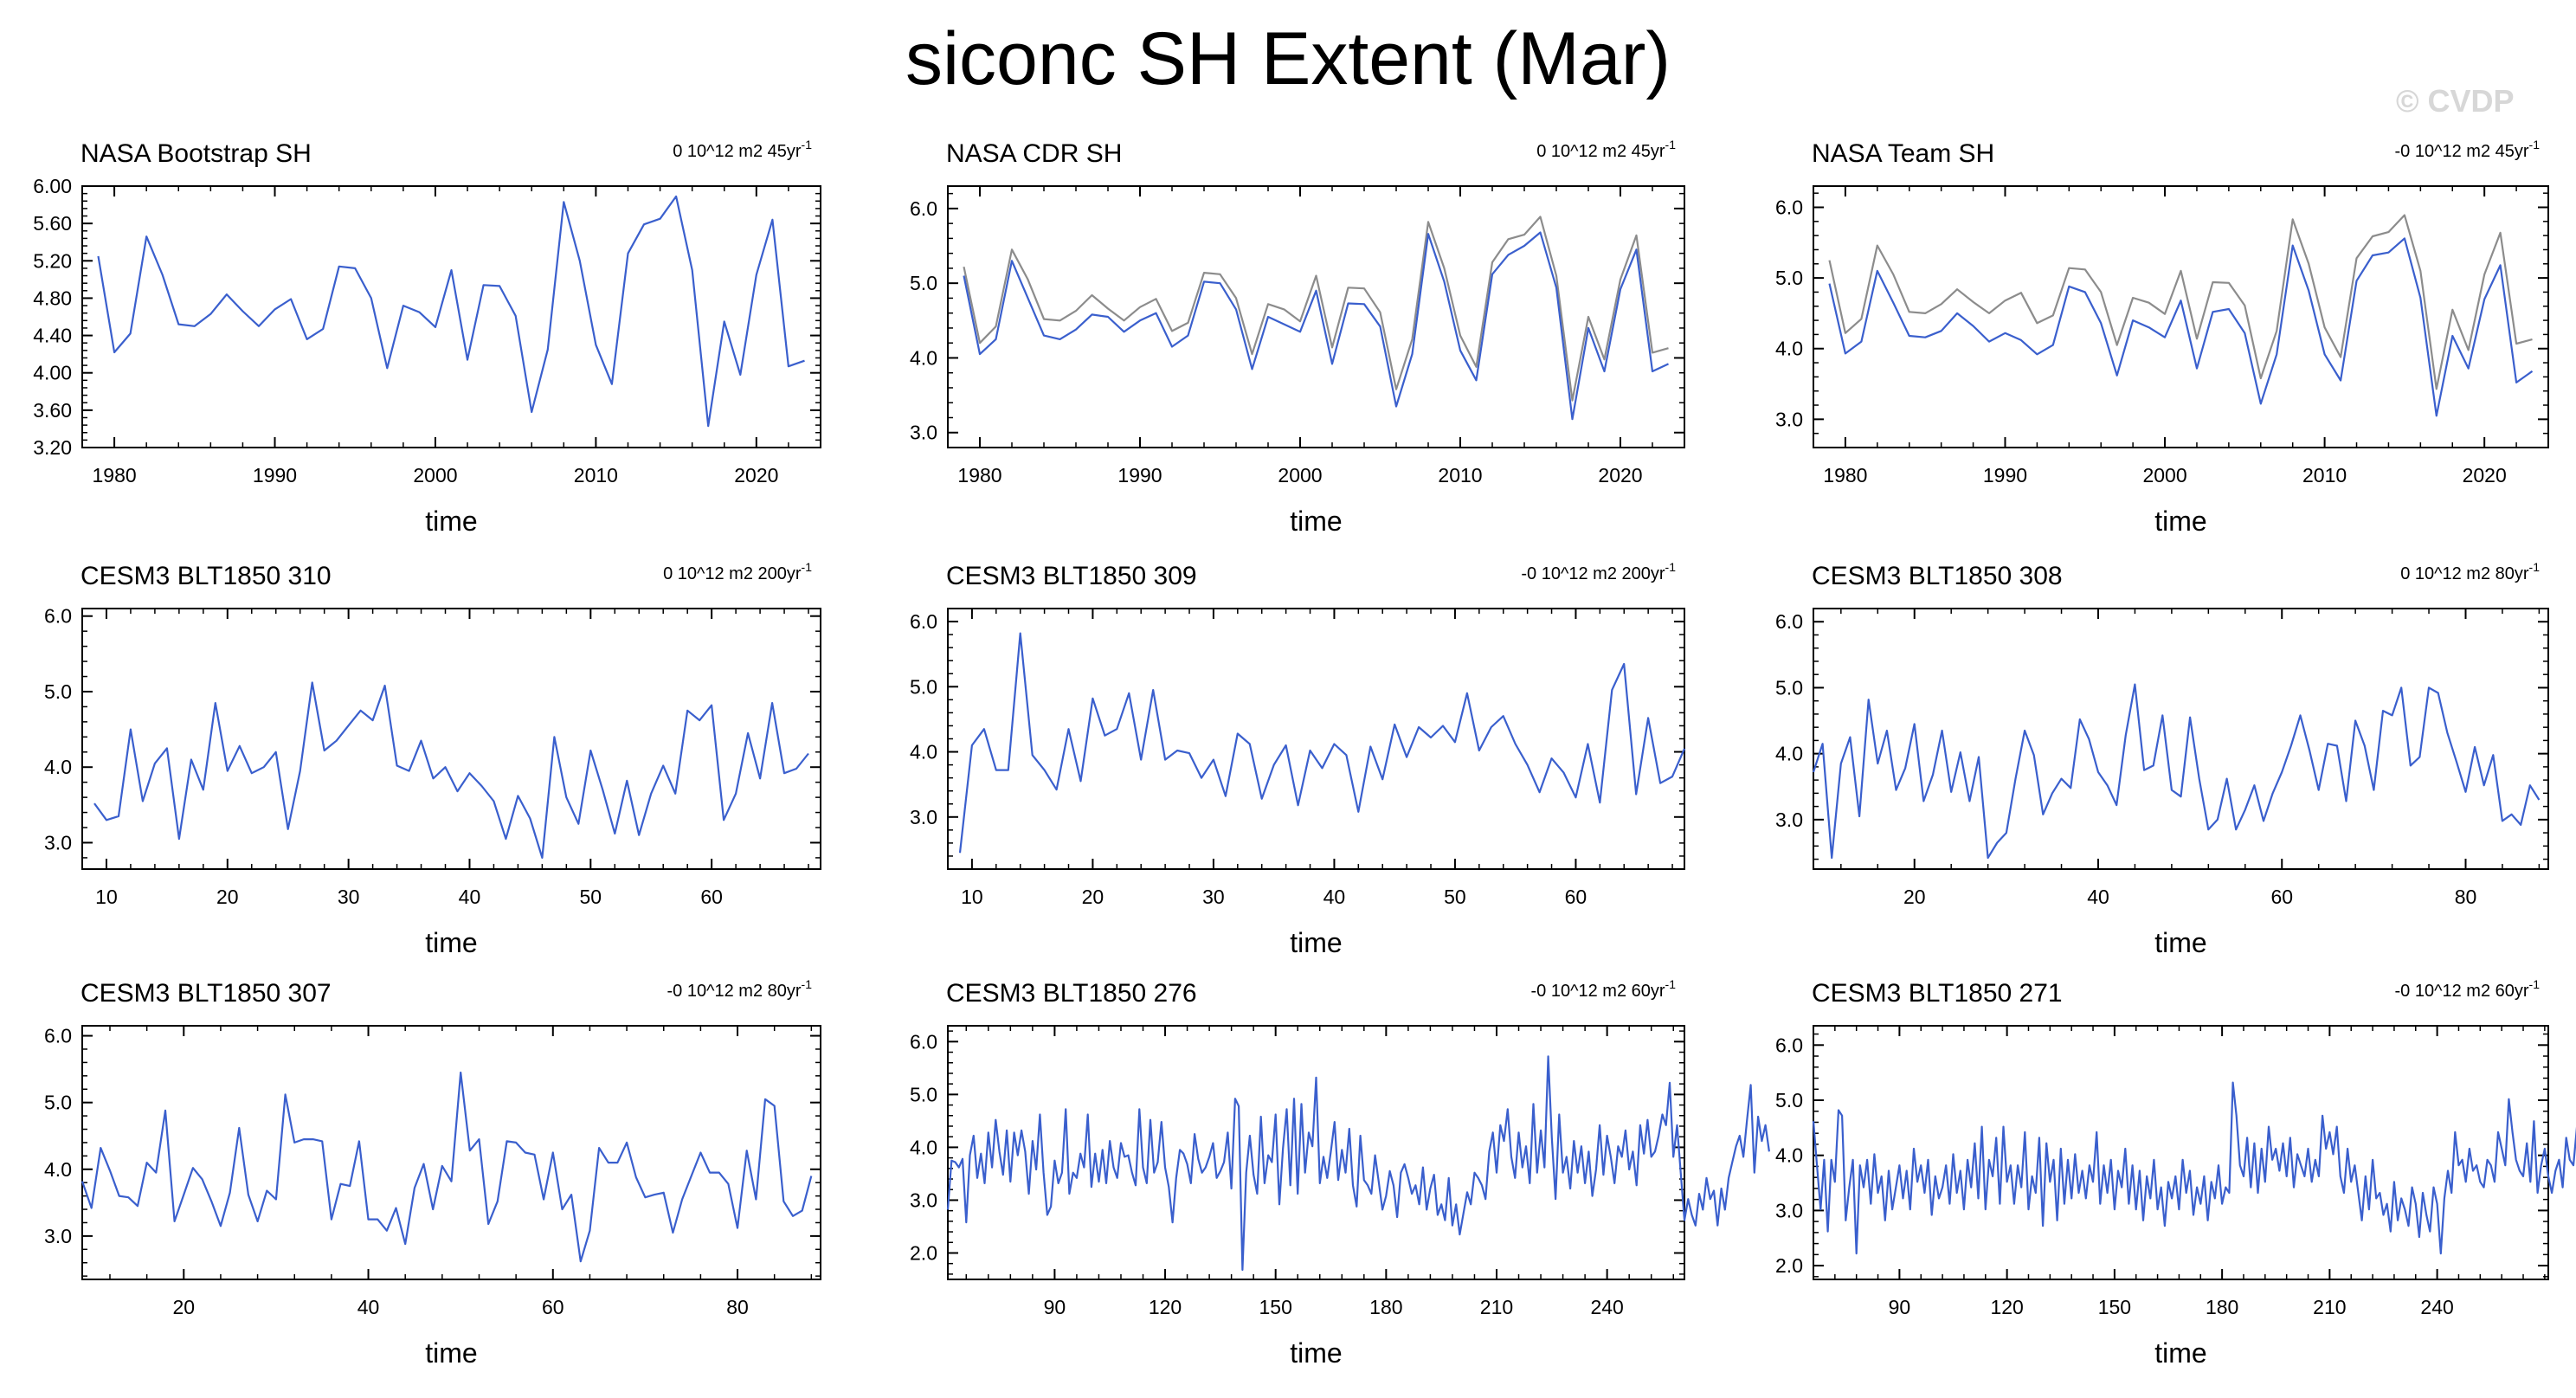 The height and width of the screenshot is (1398, 2576). I want to click on watermark: © CVDP, so click(2455, 101).